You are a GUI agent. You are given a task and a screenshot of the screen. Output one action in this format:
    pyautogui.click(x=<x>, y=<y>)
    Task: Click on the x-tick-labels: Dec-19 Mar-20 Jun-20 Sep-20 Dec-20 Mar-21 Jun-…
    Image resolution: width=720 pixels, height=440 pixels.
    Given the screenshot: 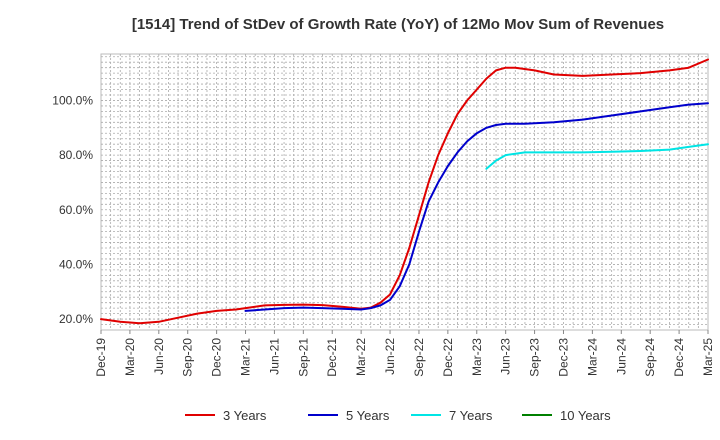 What is the action you would take?
    pyautogui.click(x=404, y=353)
    